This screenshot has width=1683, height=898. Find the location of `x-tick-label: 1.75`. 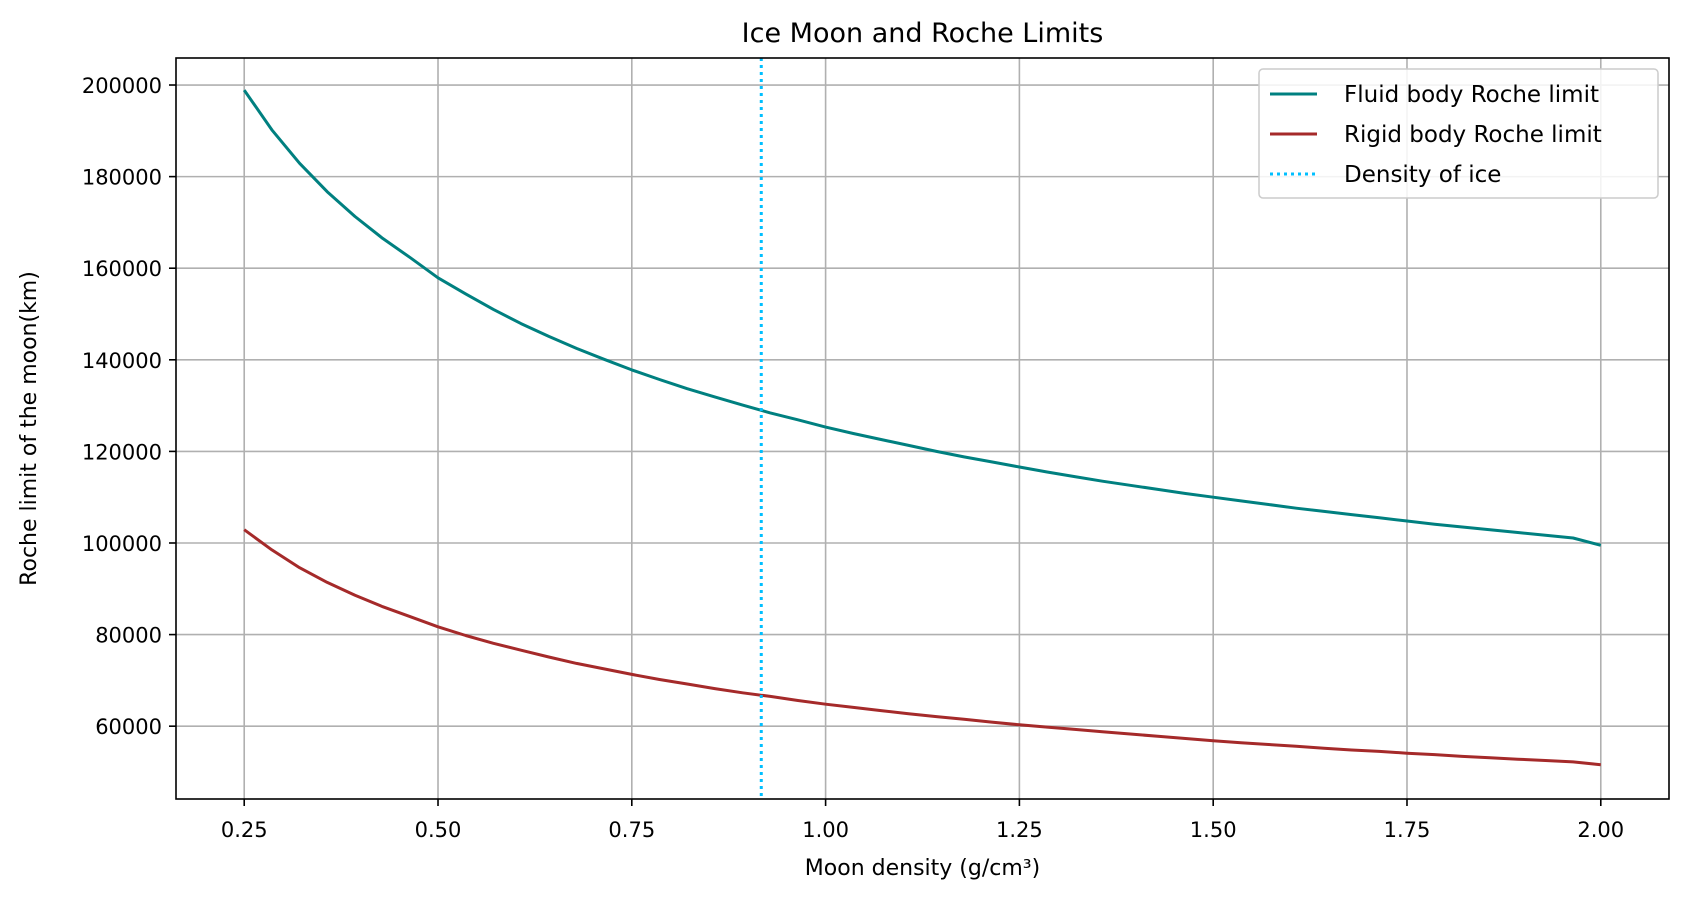

x-tick-label: 1.75 is located at coordinates (1407, 830).